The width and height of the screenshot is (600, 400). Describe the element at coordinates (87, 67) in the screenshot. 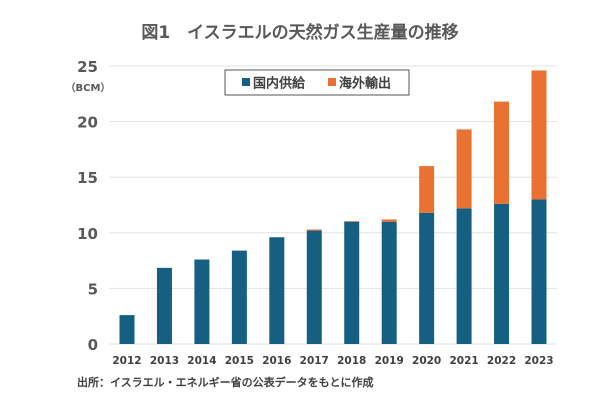

I see `y-tick-label: 25` at that location.